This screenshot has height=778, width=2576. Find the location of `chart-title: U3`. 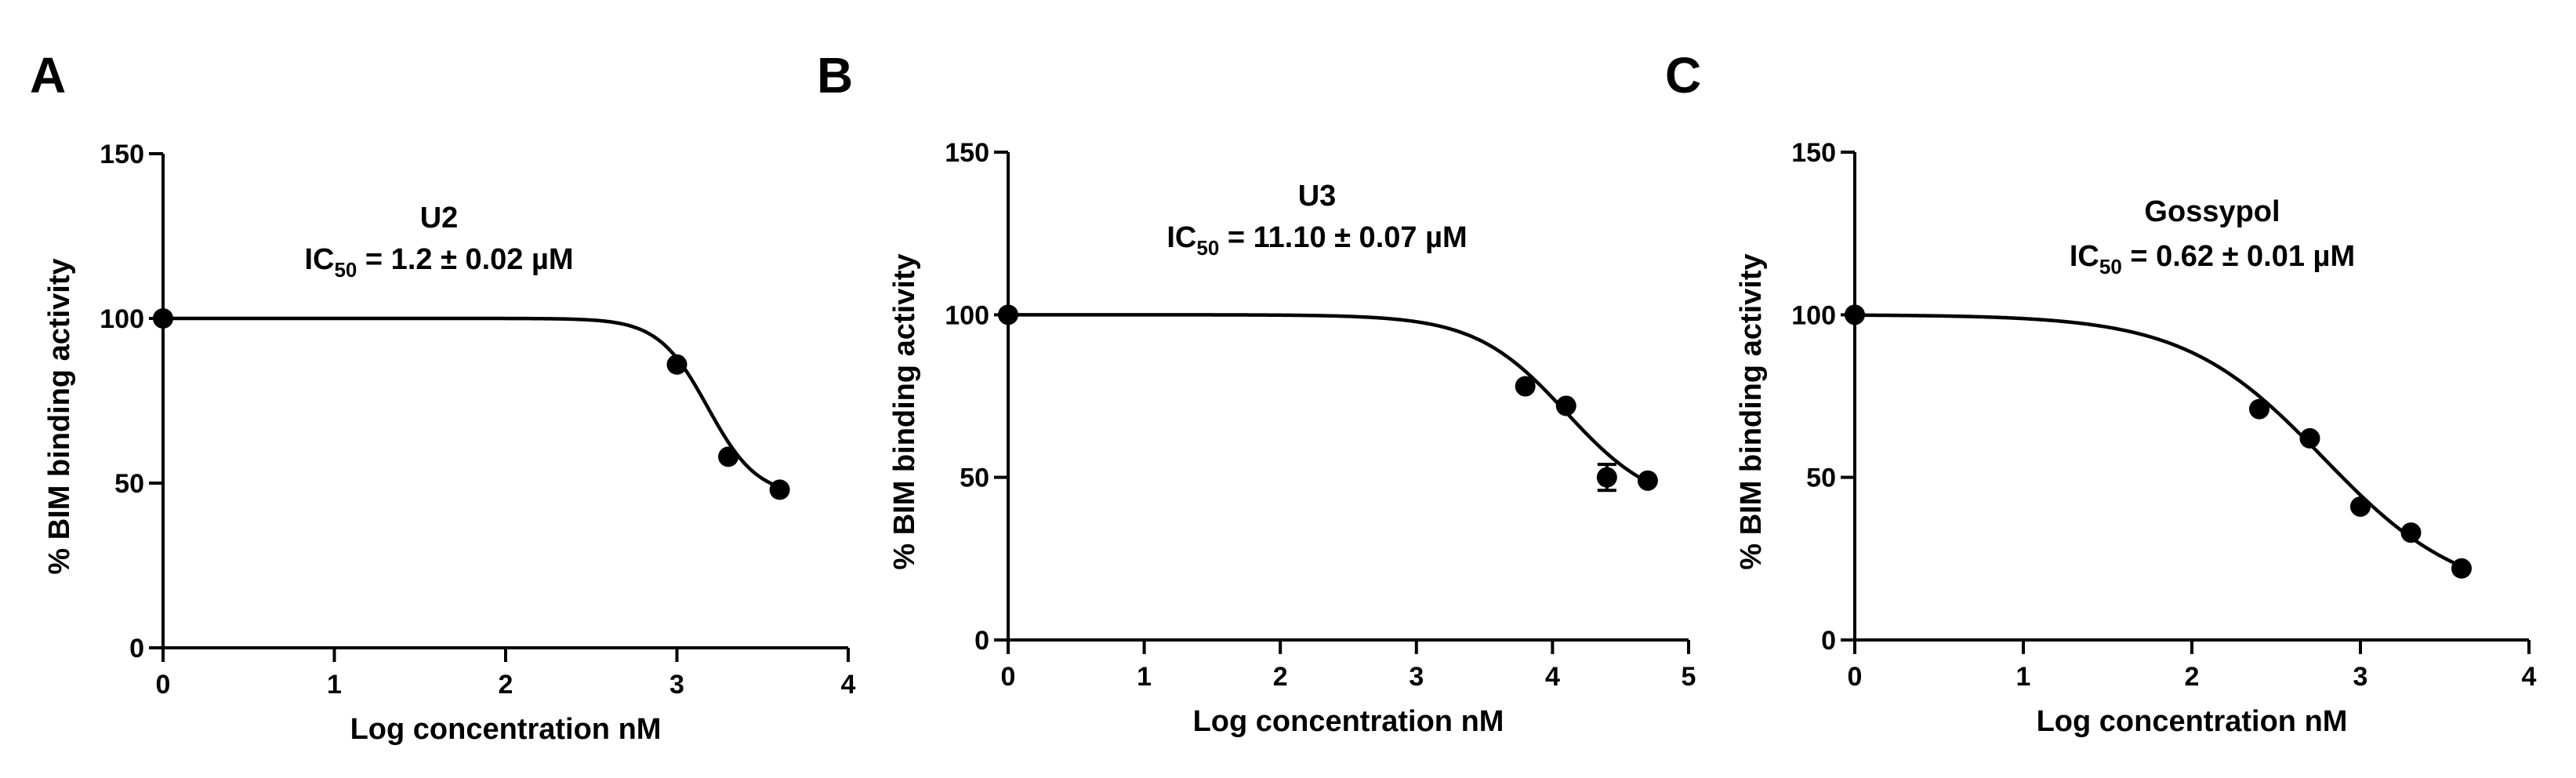

chart-title: U3 is located at coordinates (1317, 196).